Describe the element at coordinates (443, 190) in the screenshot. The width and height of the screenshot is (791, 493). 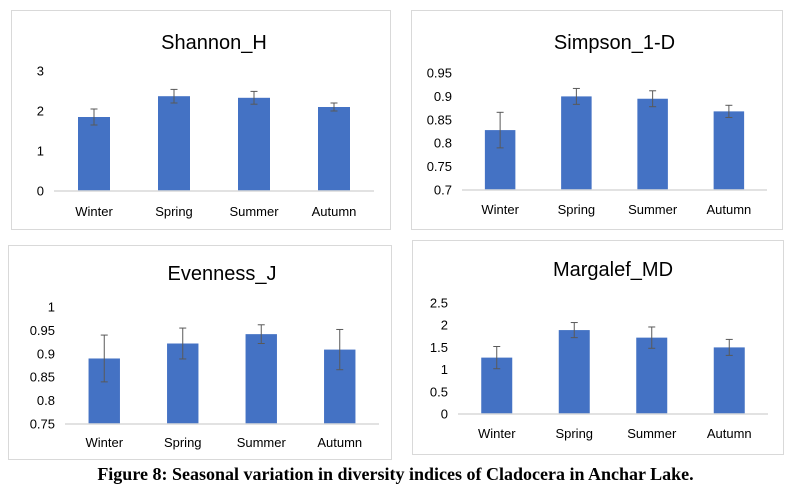
I see `y-tick-label: 0.7` at that location.